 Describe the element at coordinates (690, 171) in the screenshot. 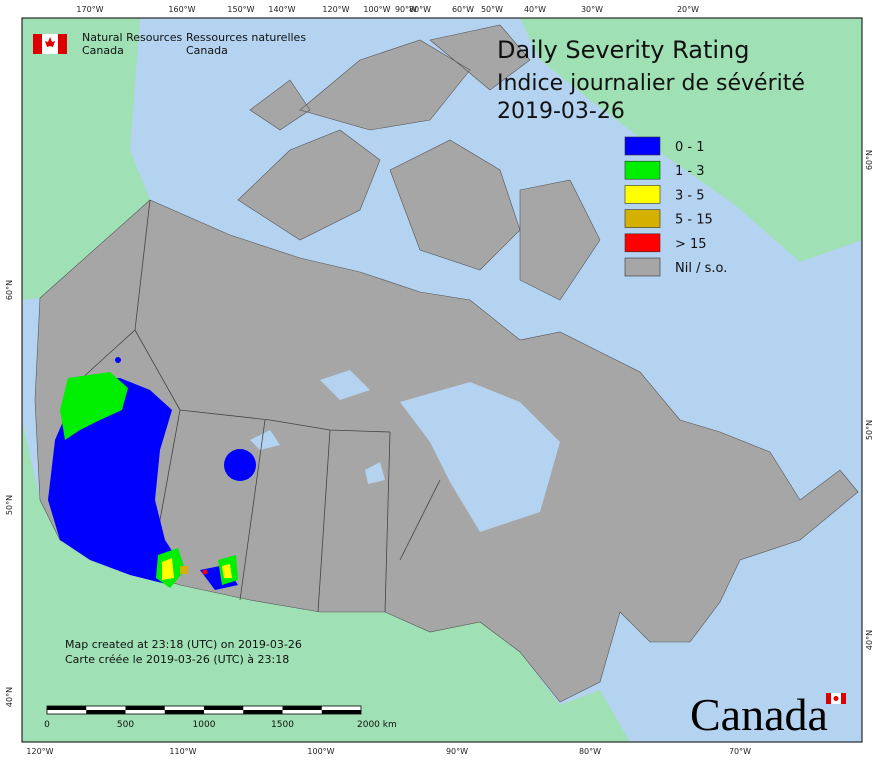

I see `legend-label: 1 - 3` at that location.